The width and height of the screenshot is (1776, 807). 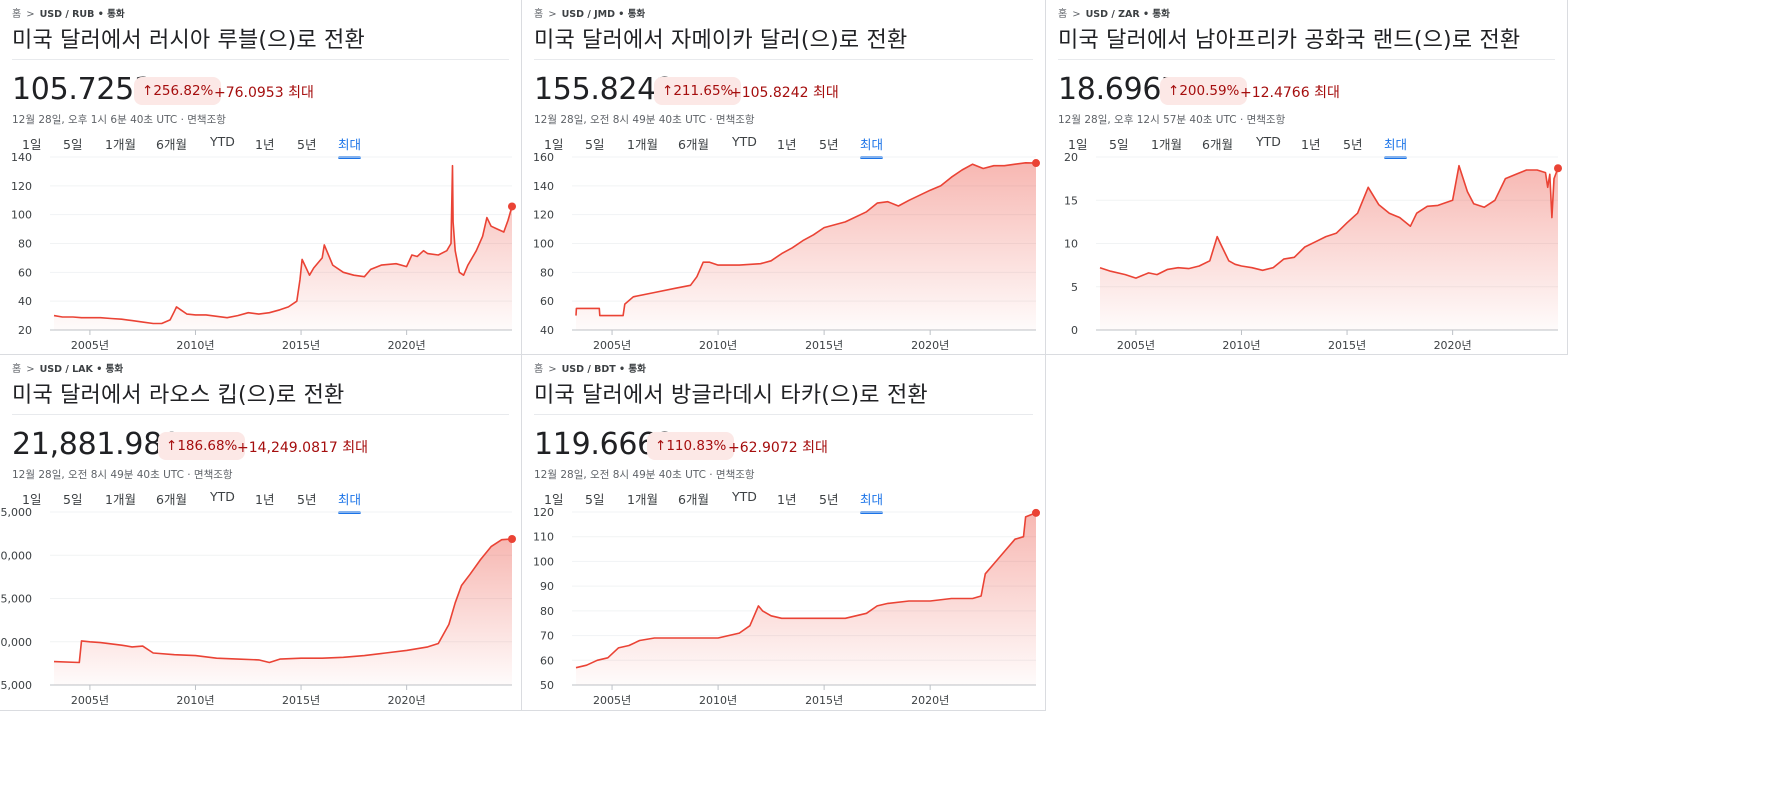 What do you see at coordinates (547, 660) in the screenshot?
I see `y-tick-label: 60` at bounding box center [547, 660].